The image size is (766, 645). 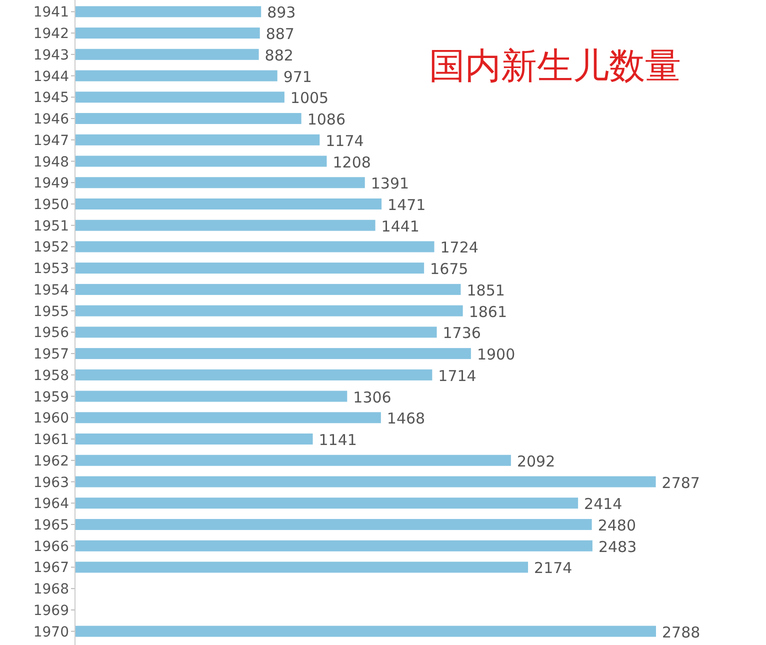 I want to click on data-label: 2092, so click(x=536, y=461).